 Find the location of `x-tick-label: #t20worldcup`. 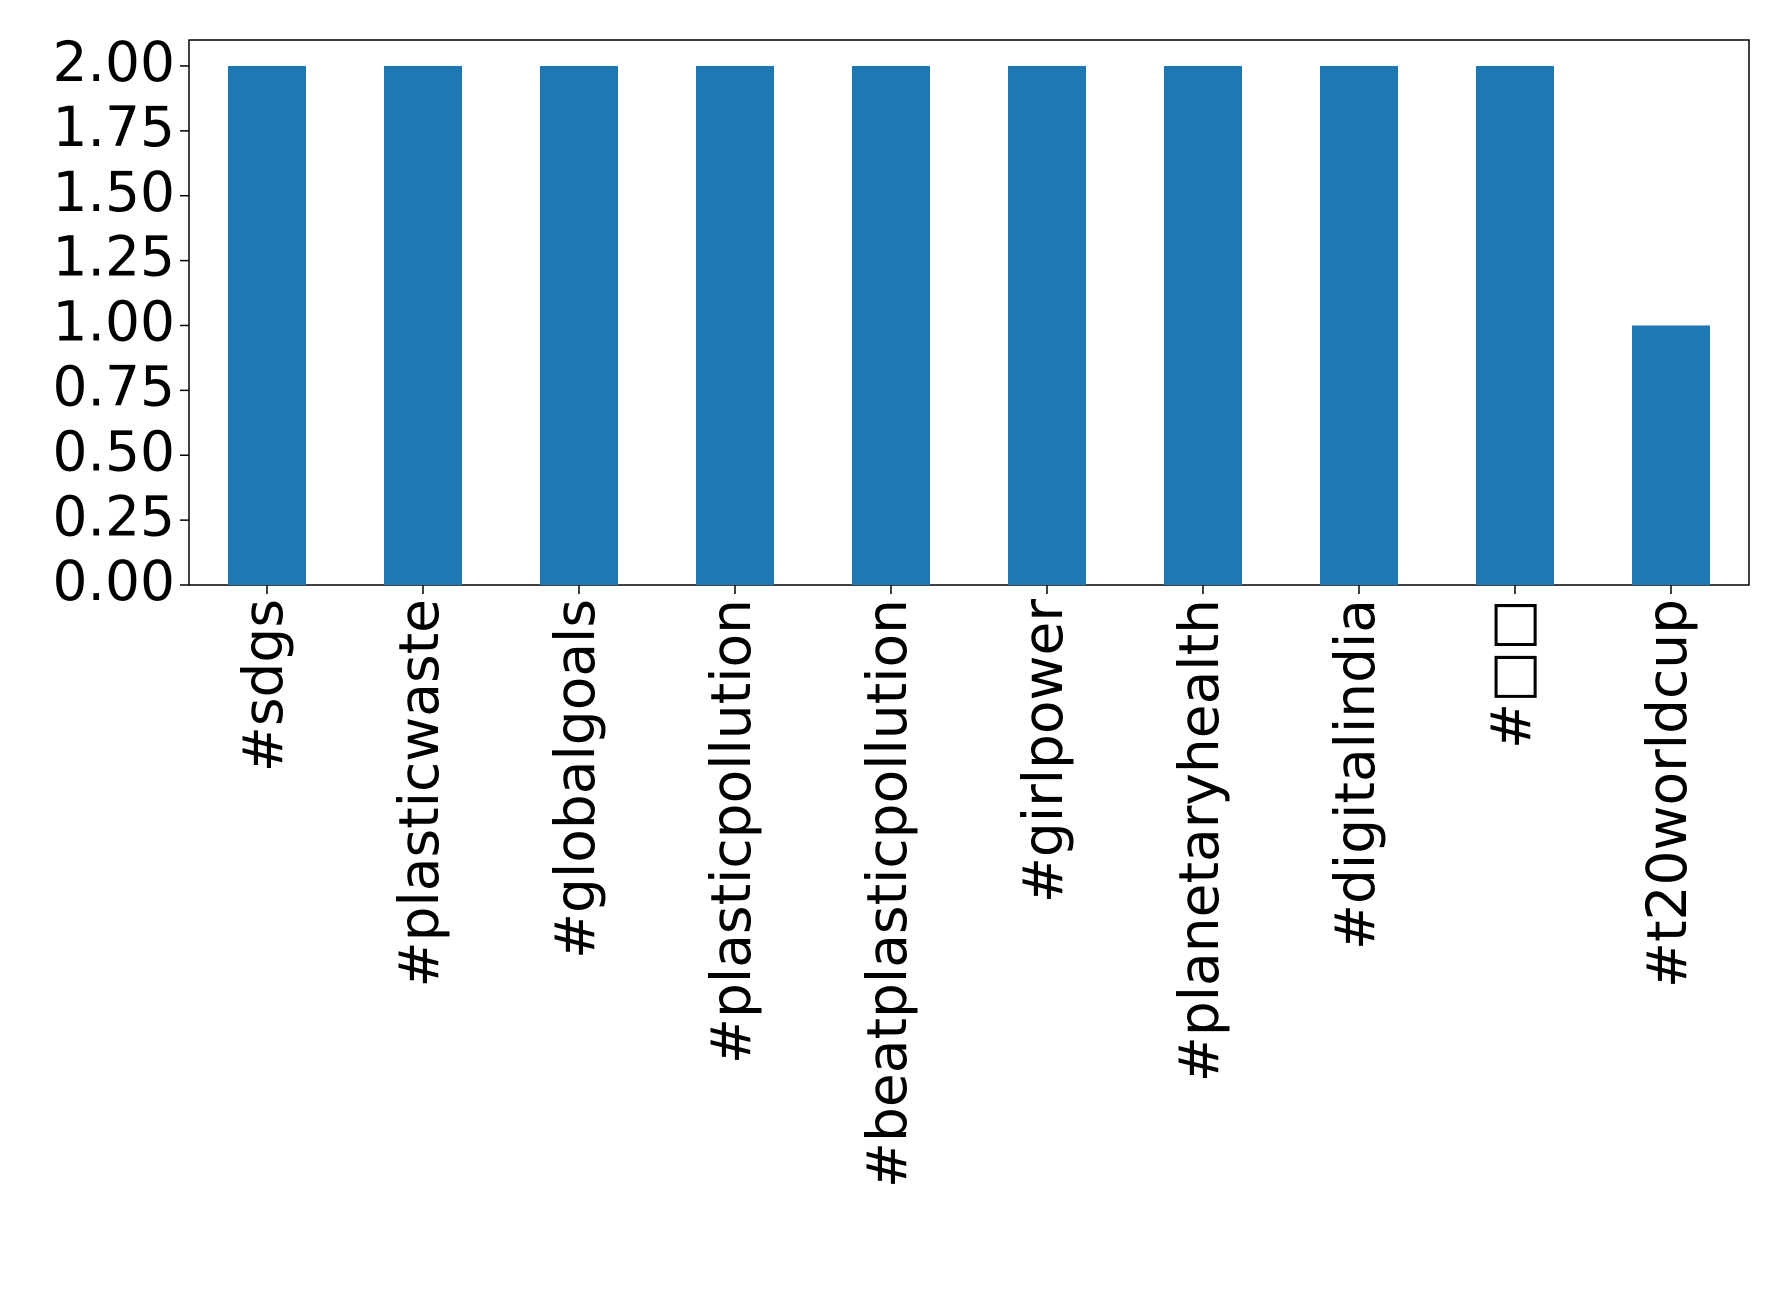

x-tick-label: #t20worldcup is located at coordinates (1667, 793).